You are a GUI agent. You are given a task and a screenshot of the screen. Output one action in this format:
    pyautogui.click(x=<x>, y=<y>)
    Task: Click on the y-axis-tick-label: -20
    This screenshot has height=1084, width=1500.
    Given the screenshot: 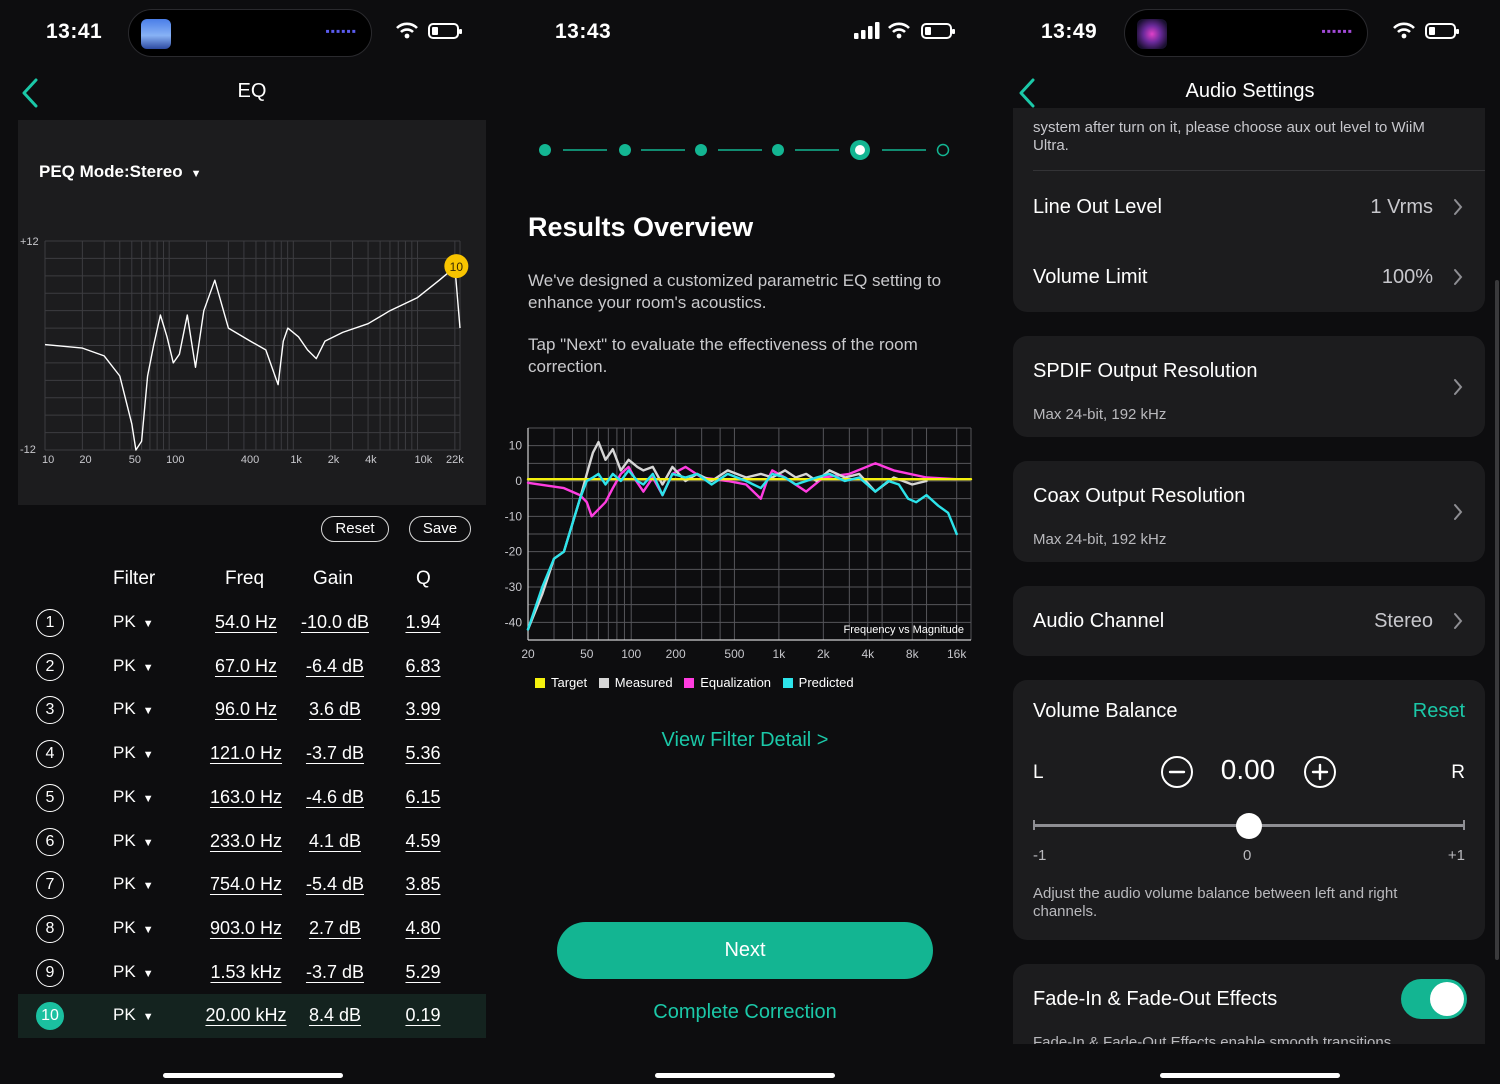 What is the action you would take?
    pyautogui.click(x=514, y=552)
    